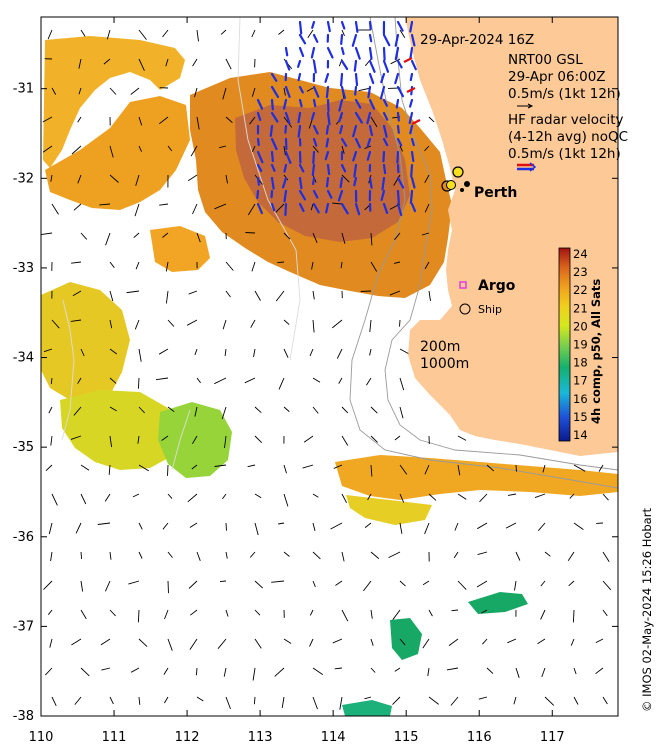 This screenshot has height=750, width=660. Describe the element at coordinates (23, 89) in the screenshot. I see `y-tick-label: -31` at that location.